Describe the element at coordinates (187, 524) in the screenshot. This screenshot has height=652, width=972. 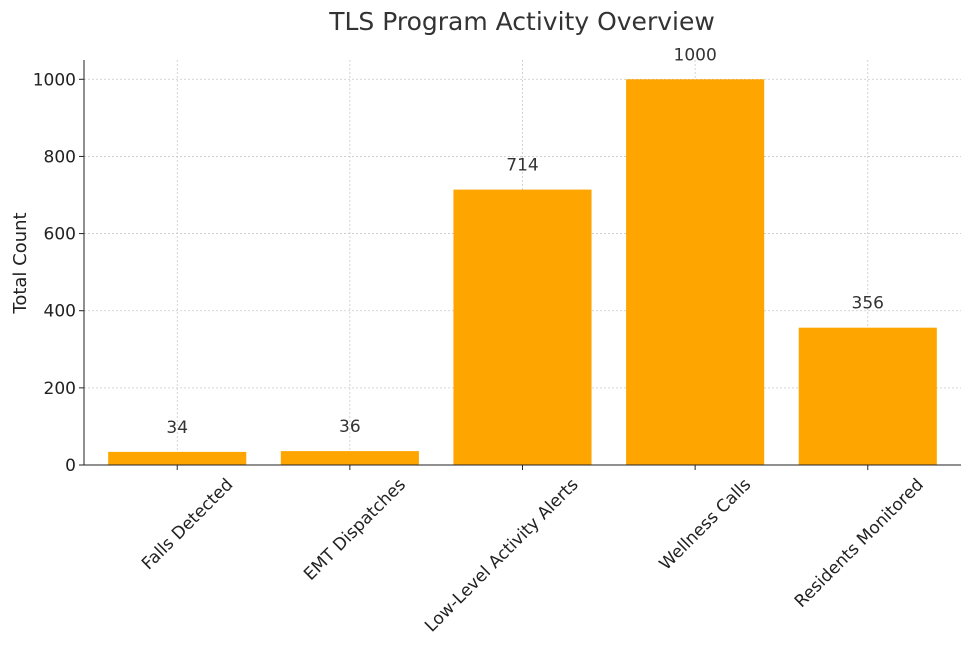
I see `x-tick-label: Falls Detected` at that location.